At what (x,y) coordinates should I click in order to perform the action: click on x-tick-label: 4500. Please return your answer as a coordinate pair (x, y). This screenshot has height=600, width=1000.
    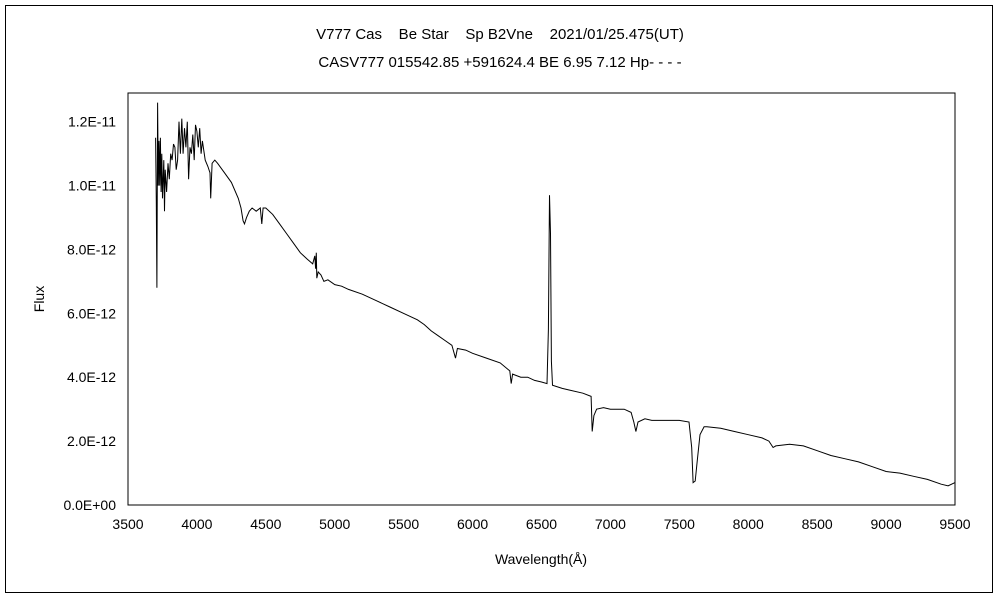
    Looking at the image, I should click on (265, 524).